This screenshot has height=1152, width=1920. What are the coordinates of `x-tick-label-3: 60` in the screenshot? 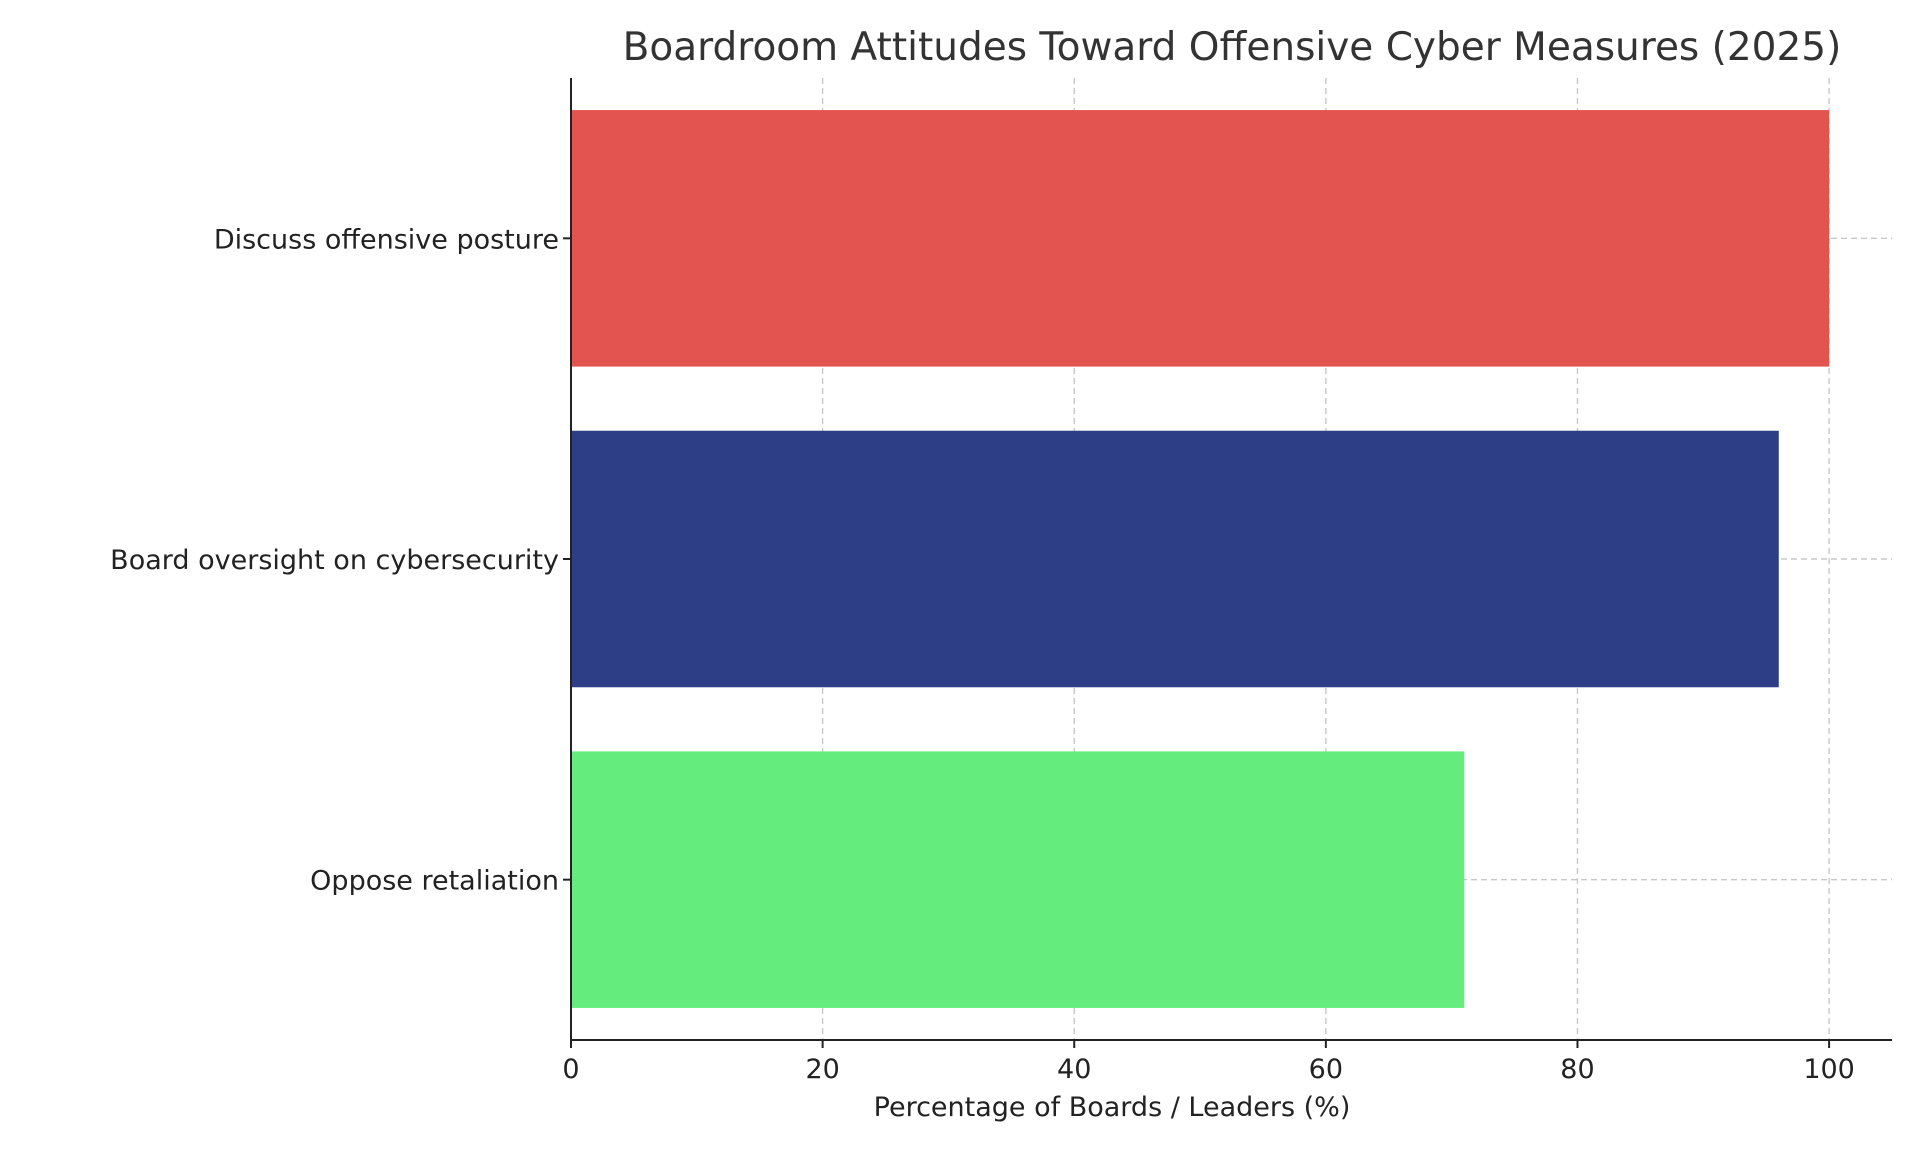 It's located at (1326, 1069).